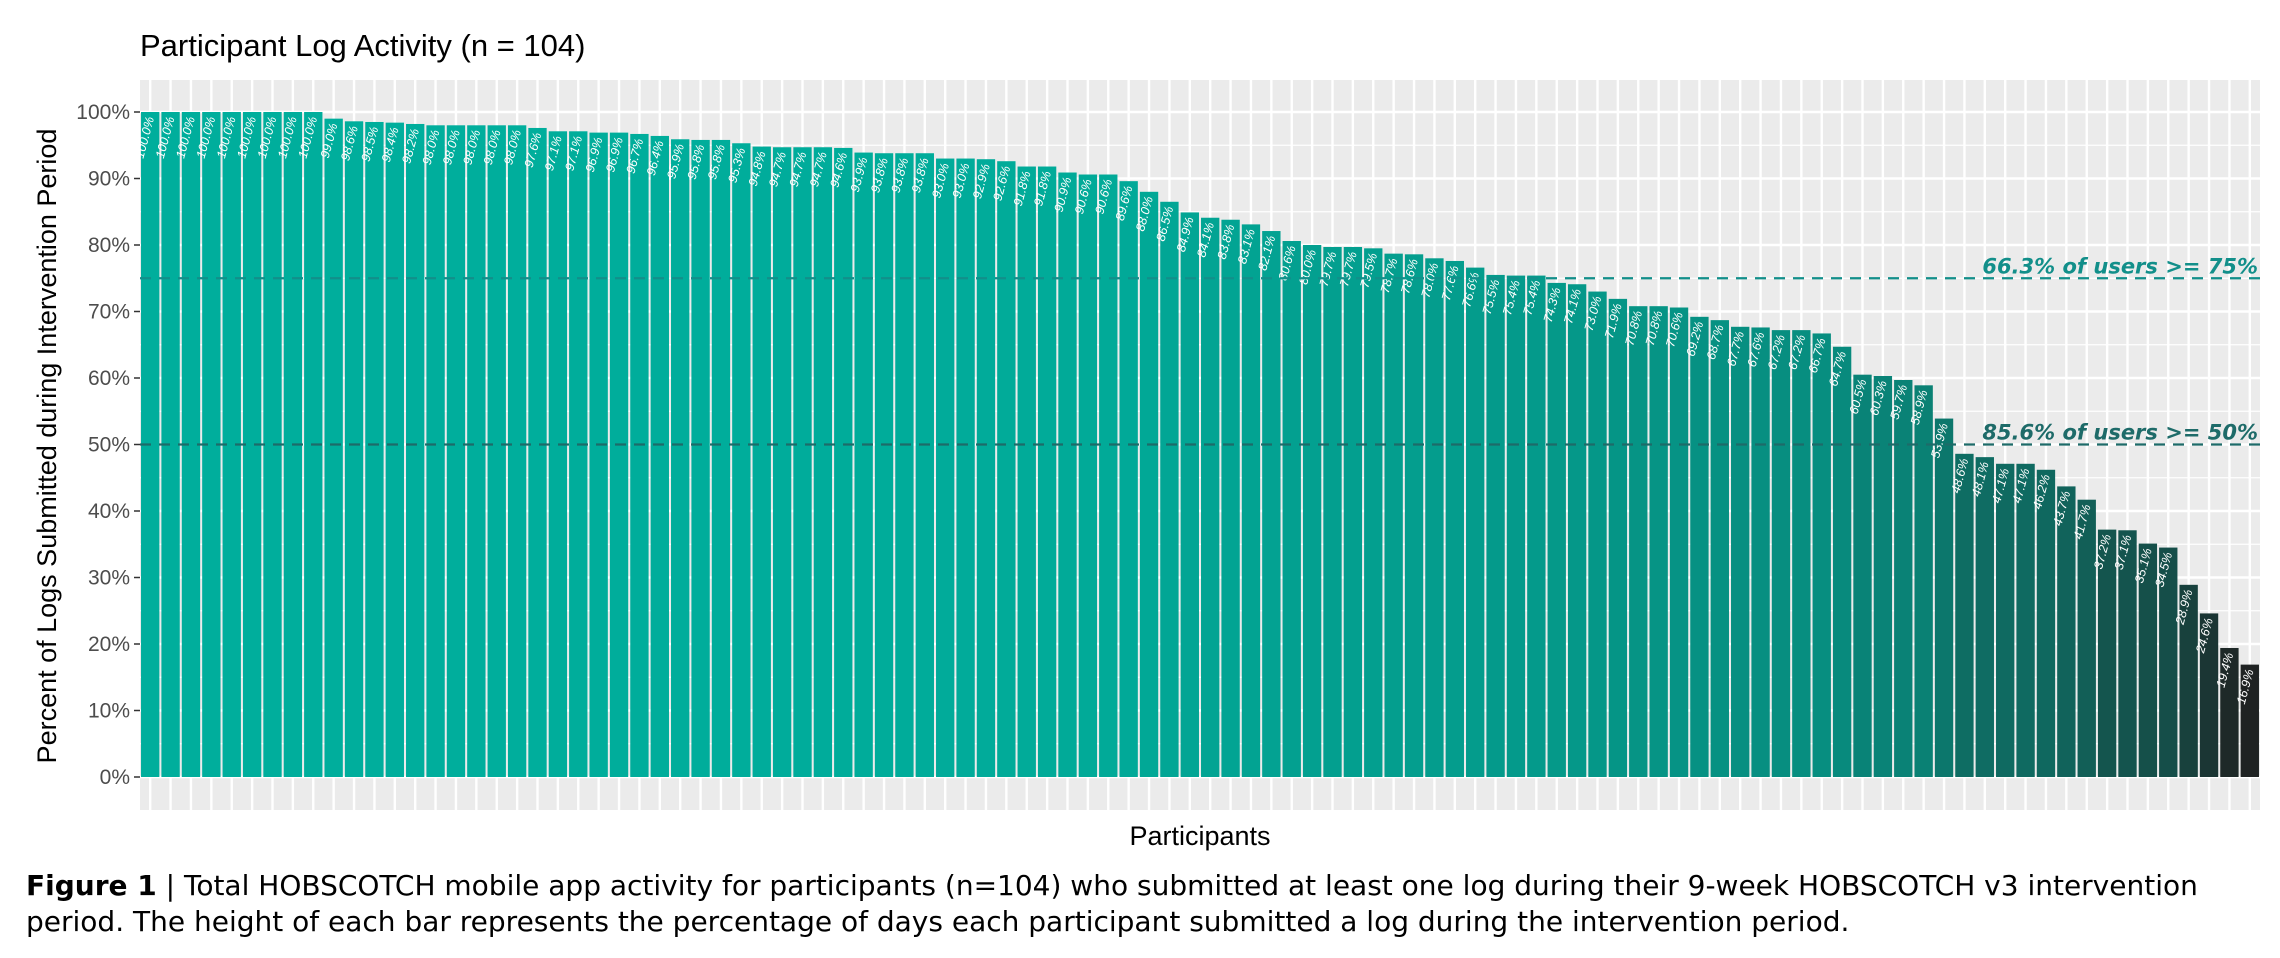 This screenshot has width=2280, height=958. I want to click on y-tick-label: 100%, so click(103, 112).